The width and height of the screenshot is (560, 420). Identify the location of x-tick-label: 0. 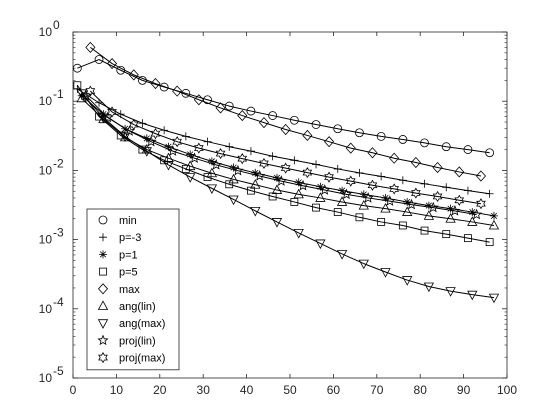
(73, 390).